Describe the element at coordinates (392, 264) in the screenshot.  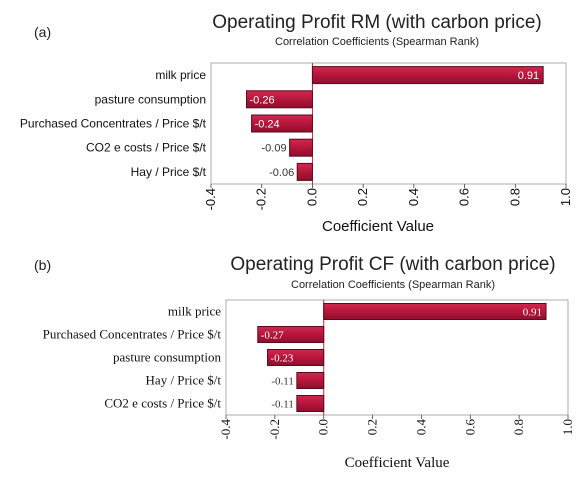
I see `chart-title-b: Operating Profit CF (with carbon price)` at that location.